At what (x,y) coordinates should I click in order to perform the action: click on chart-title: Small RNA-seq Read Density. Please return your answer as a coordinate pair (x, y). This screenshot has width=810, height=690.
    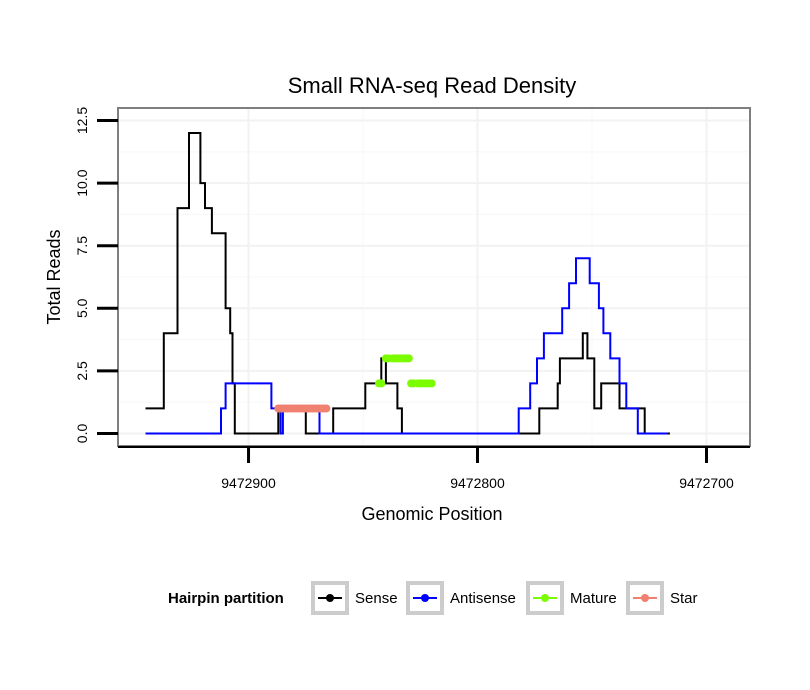
    Looking at the image, I should click on (432, 85).